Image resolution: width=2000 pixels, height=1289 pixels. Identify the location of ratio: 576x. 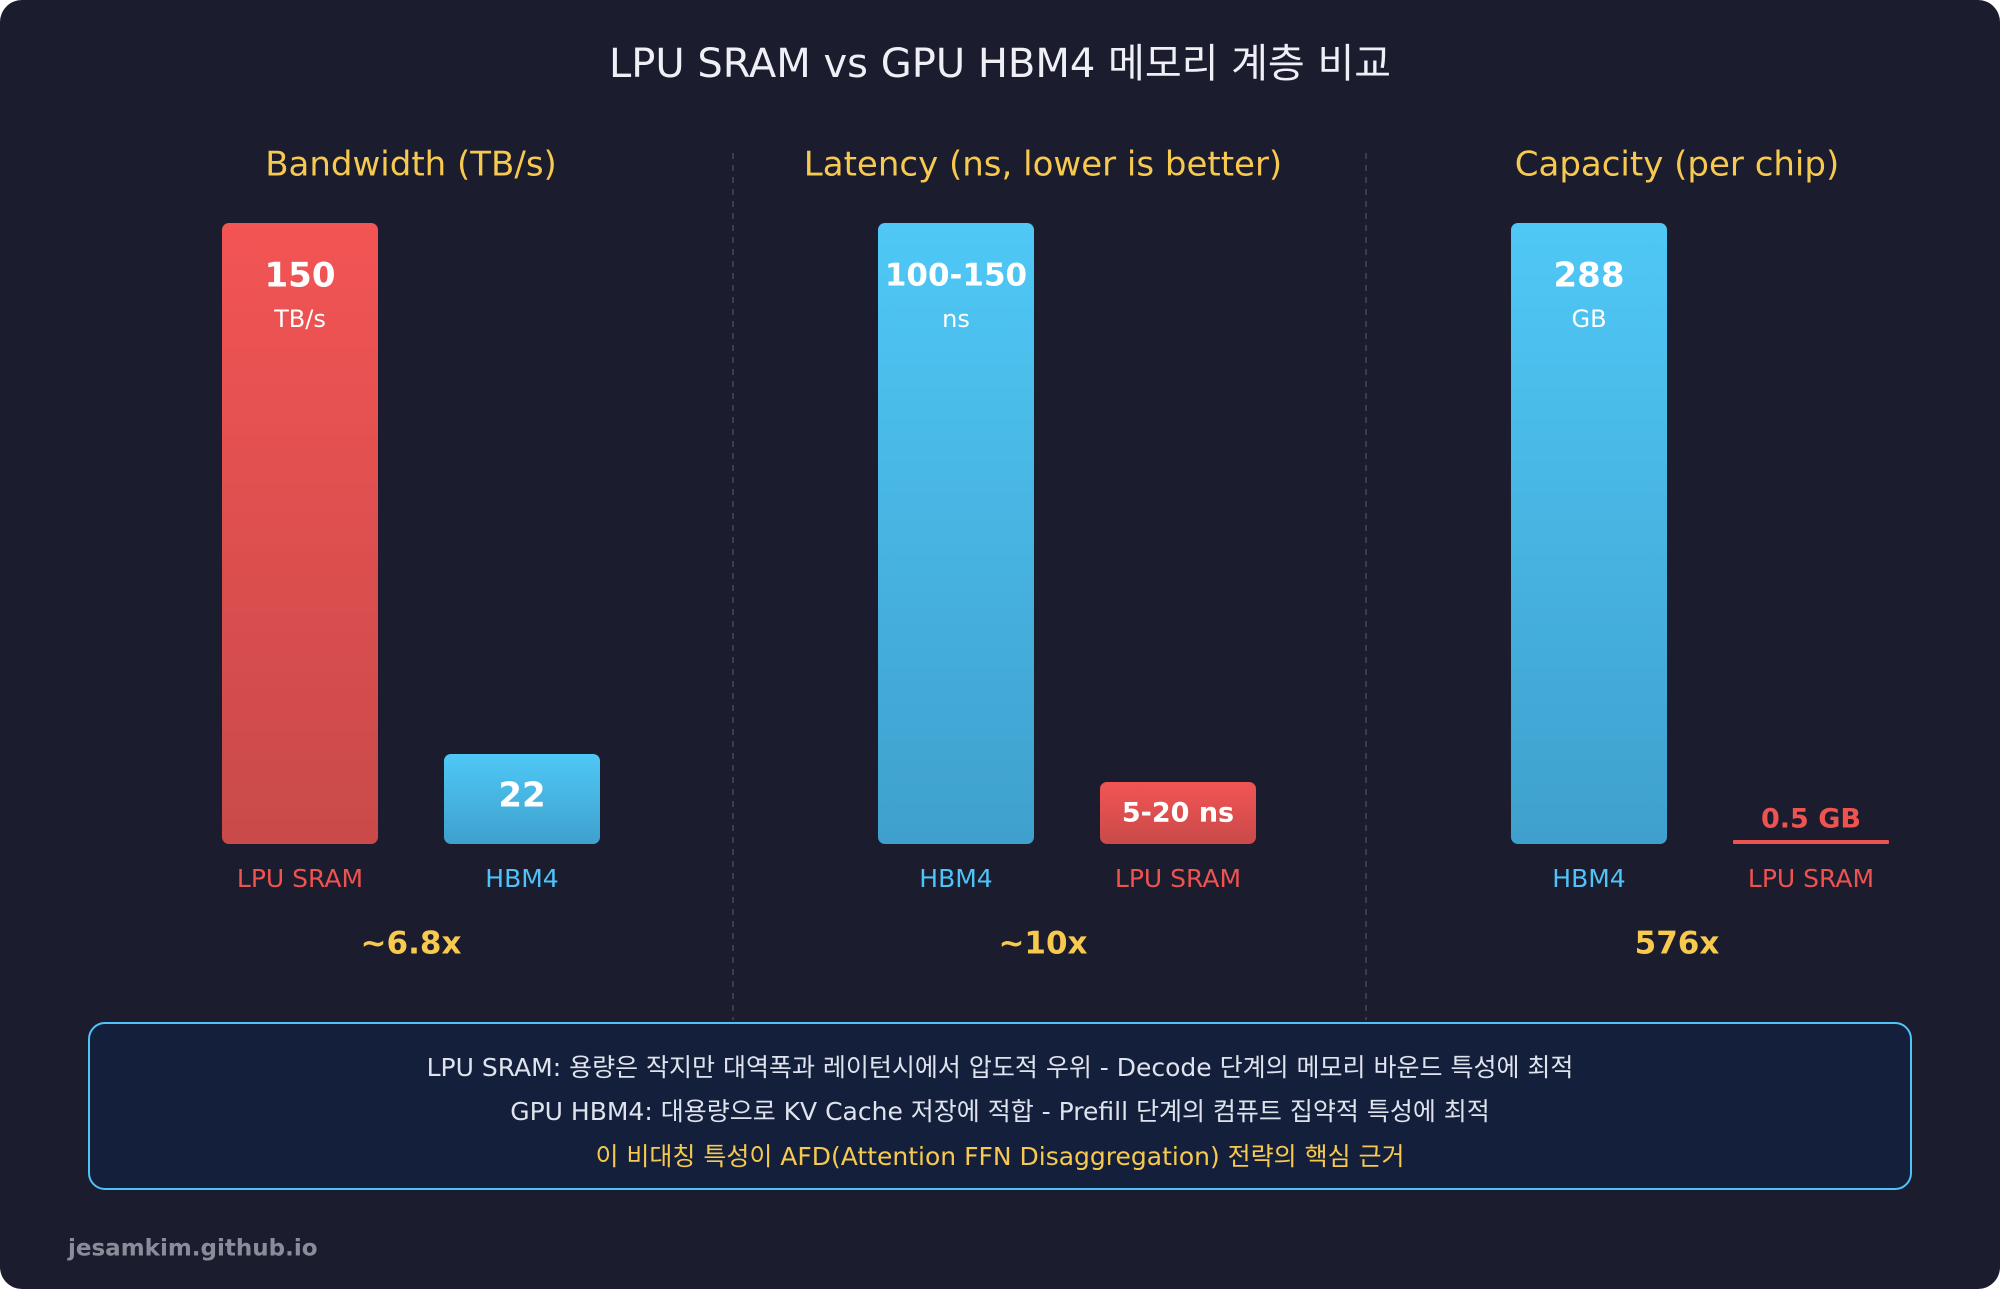
(1677, 944).